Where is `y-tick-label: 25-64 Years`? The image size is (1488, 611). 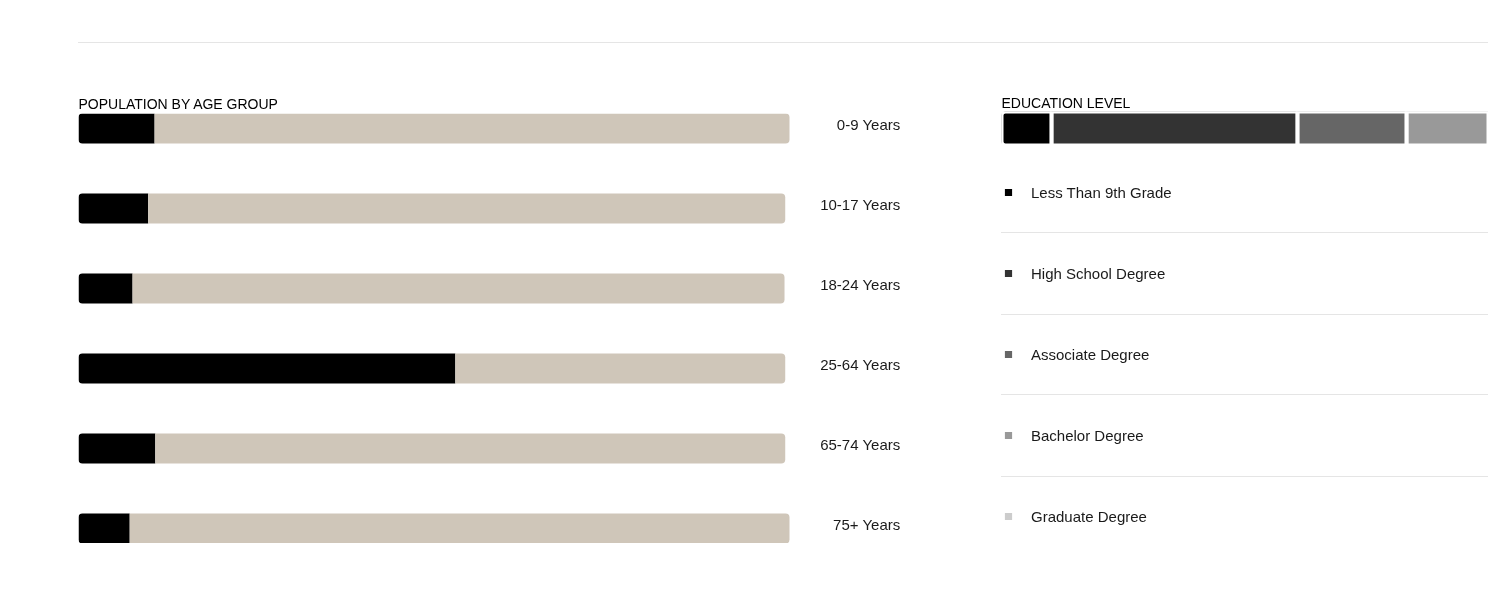 y-tick-label: 25-64 Years is located at coordinates (860, 364).